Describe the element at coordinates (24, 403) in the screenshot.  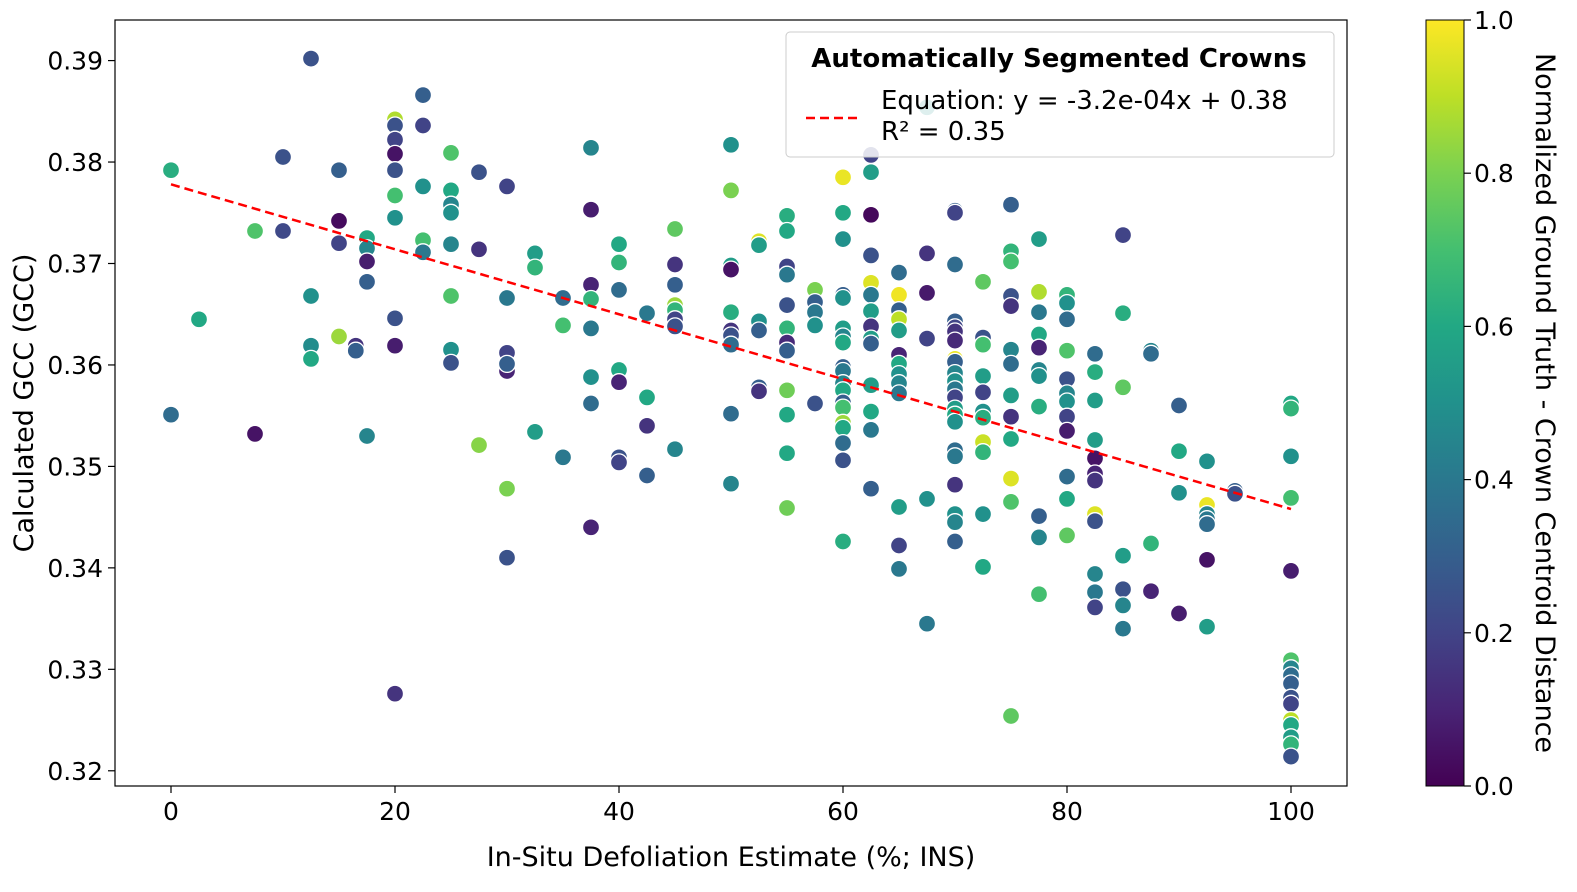
I see `y-axis-label: Calculated GCC (GCC)` at that location.